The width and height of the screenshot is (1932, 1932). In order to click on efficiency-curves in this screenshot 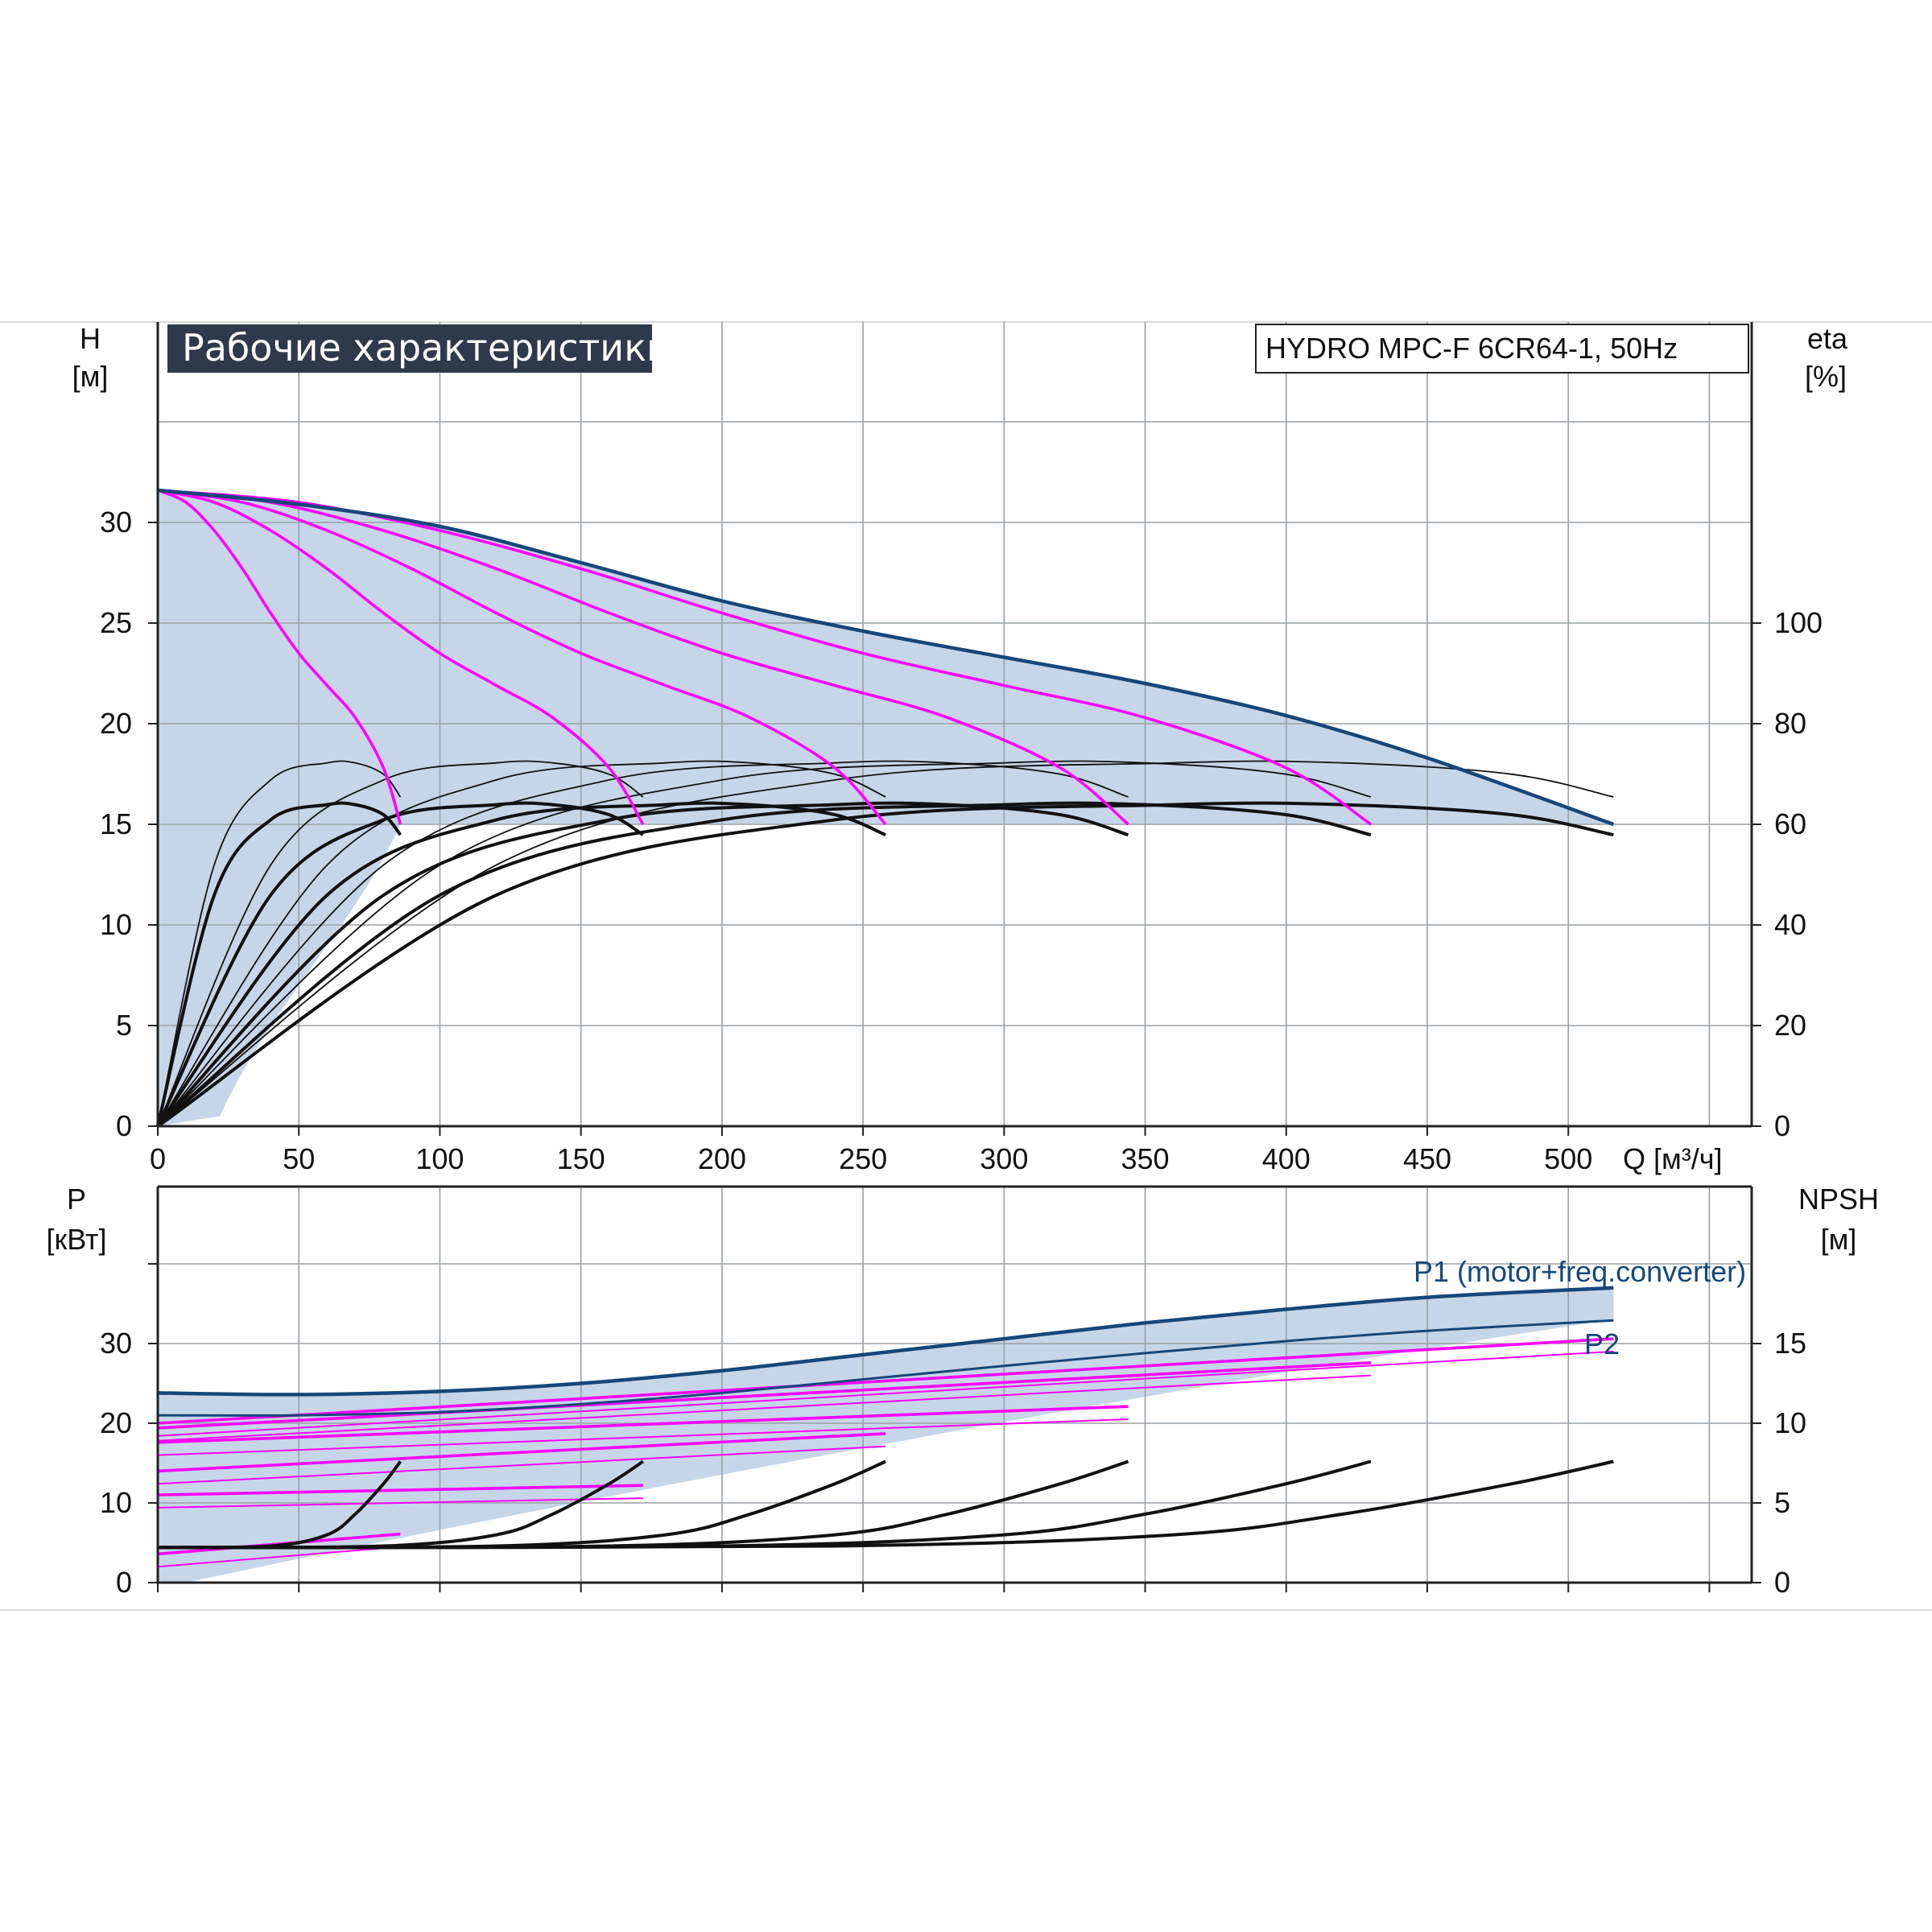, I will do `click(885, 944)`.